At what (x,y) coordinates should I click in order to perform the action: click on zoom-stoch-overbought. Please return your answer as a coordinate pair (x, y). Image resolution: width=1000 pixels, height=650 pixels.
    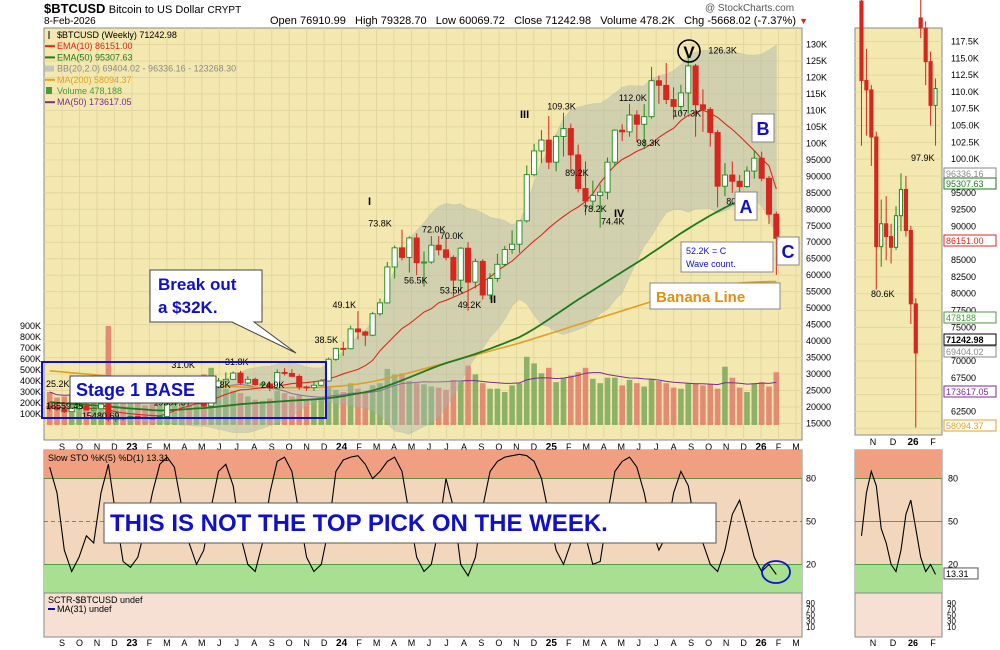
    Looking at the image, I should click on (898, 464).